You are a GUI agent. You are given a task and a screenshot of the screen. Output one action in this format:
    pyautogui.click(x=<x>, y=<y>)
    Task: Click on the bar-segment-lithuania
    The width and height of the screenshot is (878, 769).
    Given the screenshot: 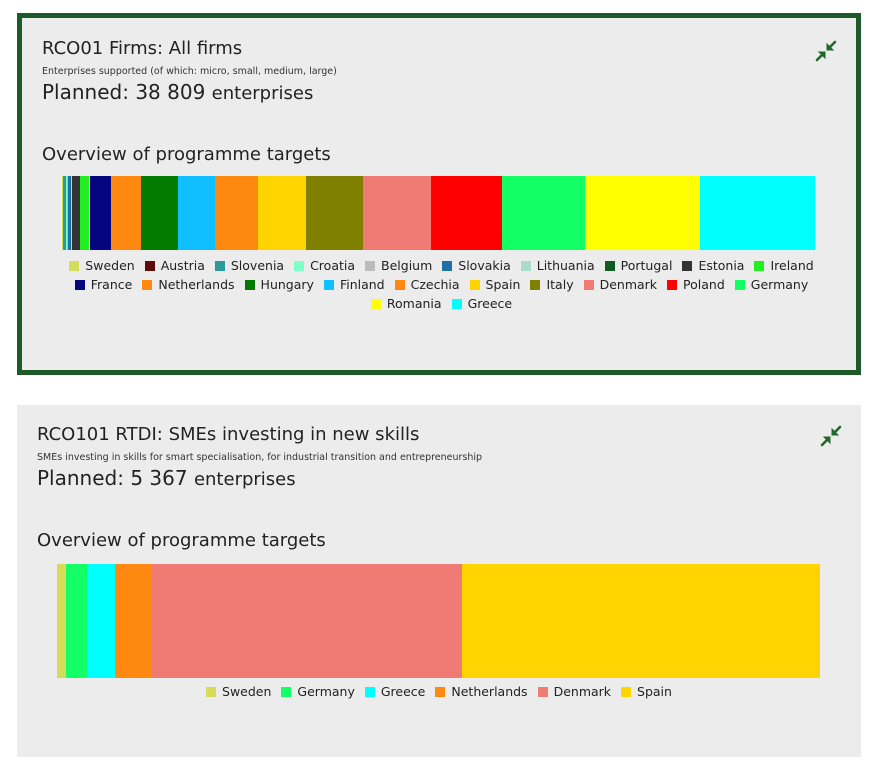 What is the action you would take?
    pyautogui.click(x=71, y=213)
    